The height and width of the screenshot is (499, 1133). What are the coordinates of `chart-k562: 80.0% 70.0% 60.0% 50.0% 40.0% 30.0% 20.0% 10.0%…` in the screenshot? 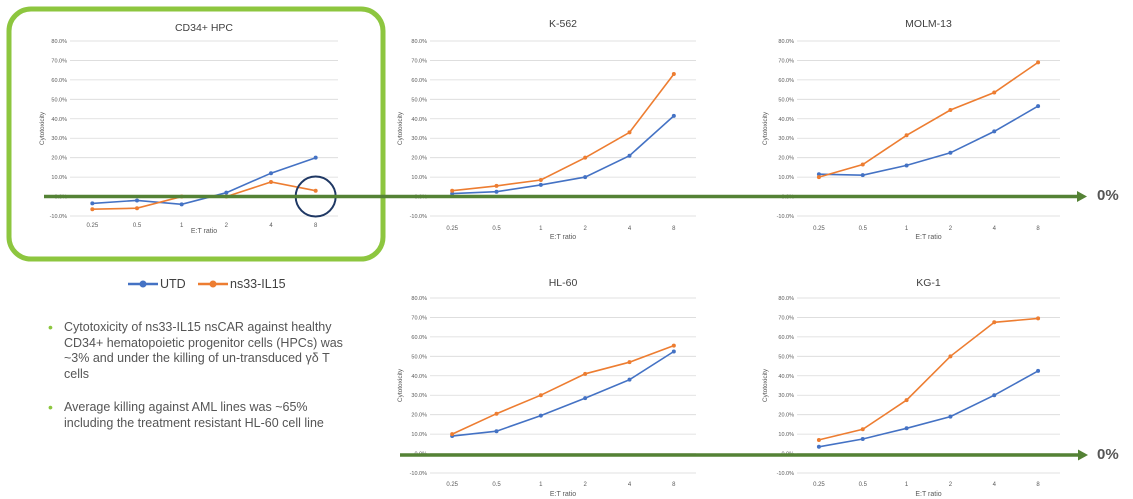 It's located at (546, 129).